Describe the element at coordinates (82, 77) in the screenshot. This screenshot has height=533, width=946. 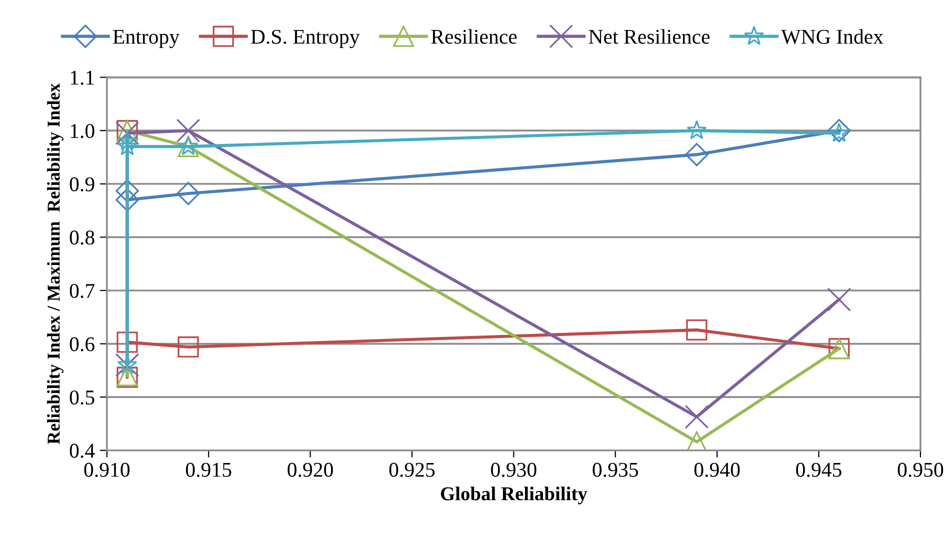
I see `y-tick-label: 1.1` at that location.